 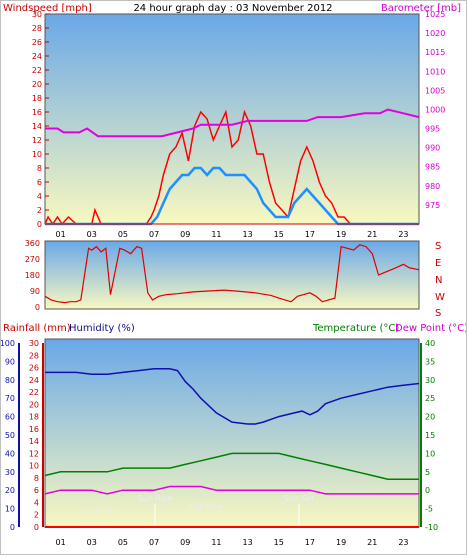 I want to click on windspeed-tick-8: 8, so click(x=39, y=168).